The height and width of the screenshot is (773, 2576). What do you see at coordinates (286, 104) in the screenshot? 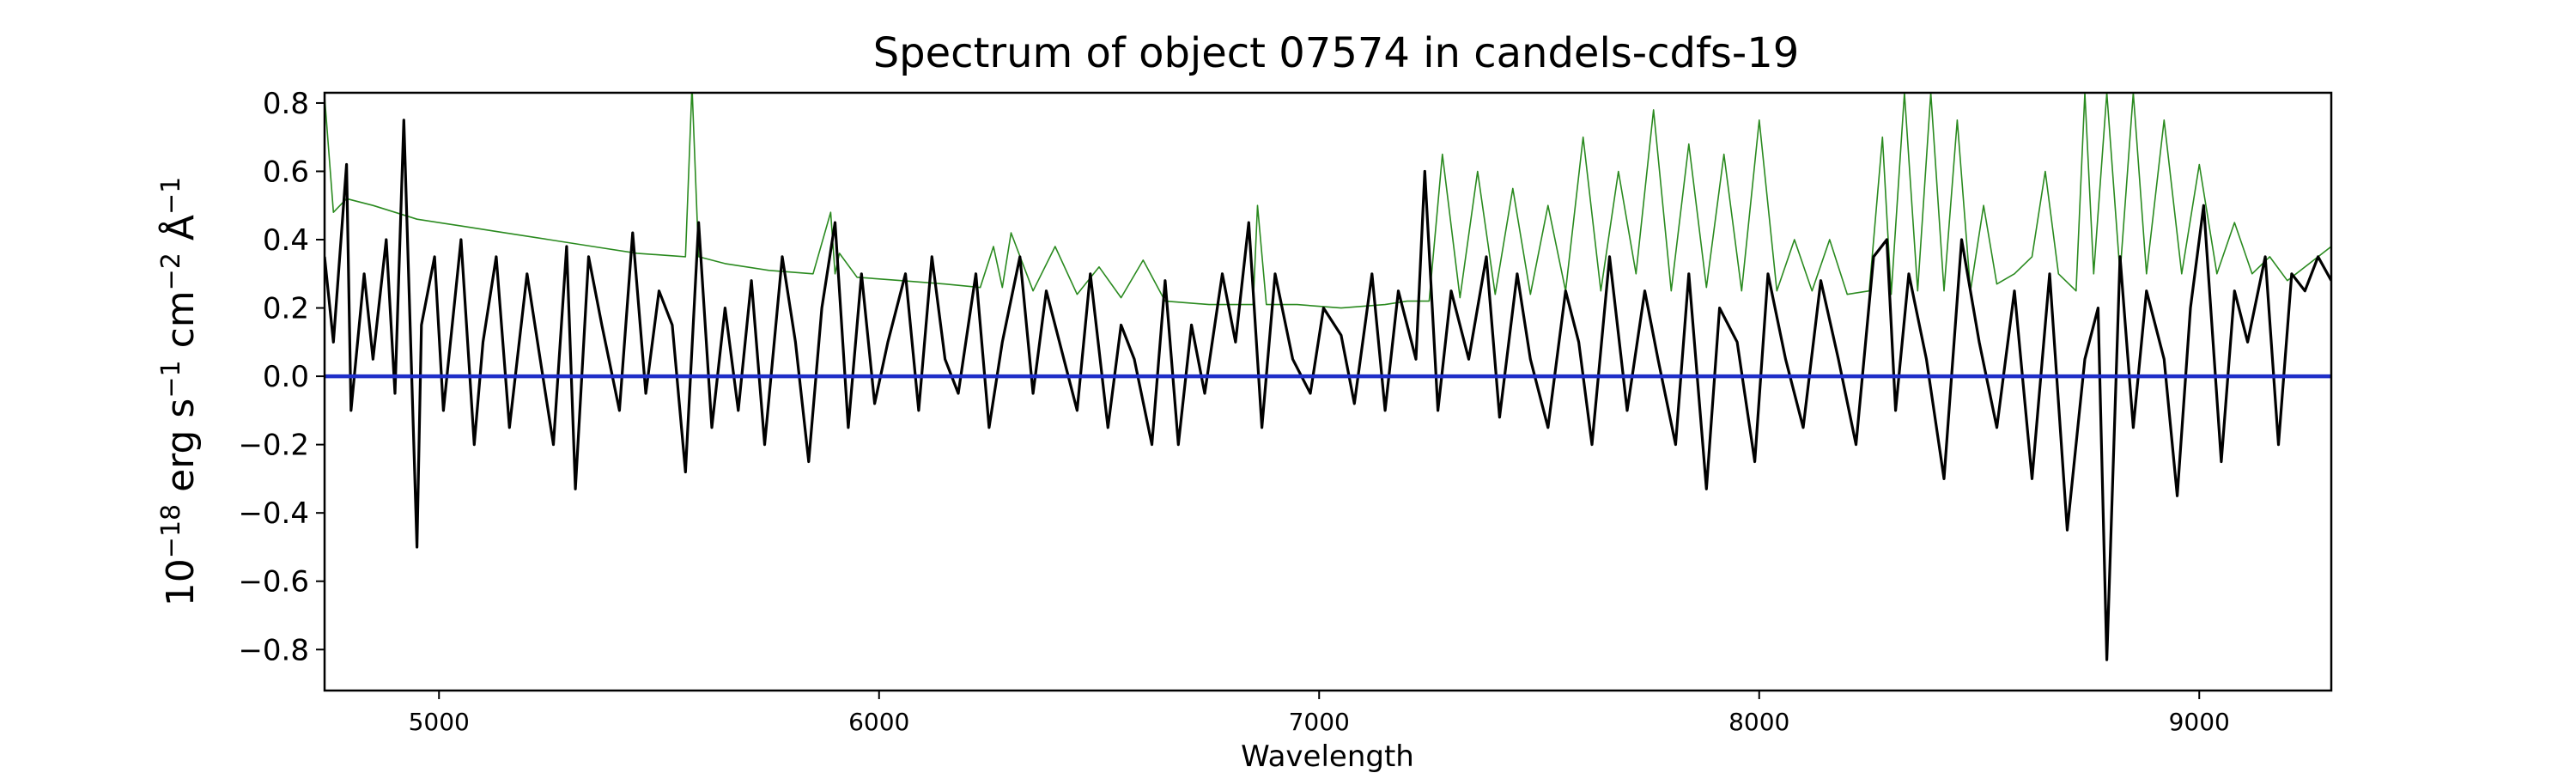
I see `y-tick-label: 0.8` at bounding box center [286, 104].